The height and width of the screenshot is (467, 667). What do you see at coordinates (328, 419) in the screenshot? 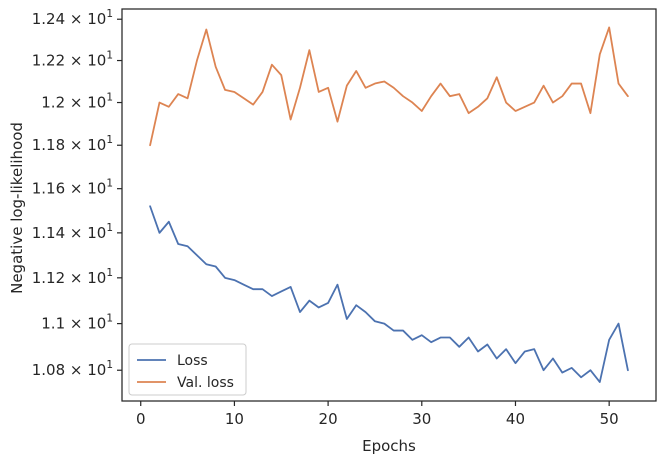
I see `x-tick-label: 20` at bounding box center [328, 419].